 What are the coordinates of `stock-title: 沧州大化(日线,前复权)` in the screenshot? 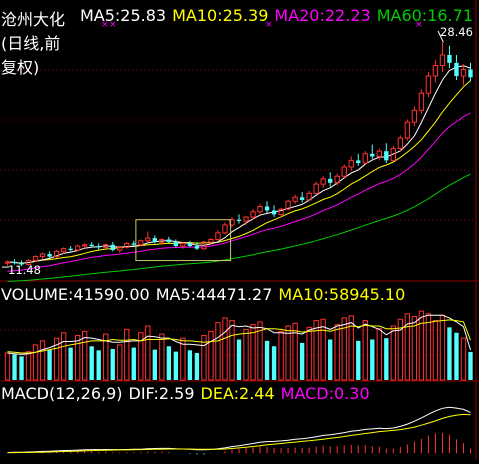 It's located at (33, 43).